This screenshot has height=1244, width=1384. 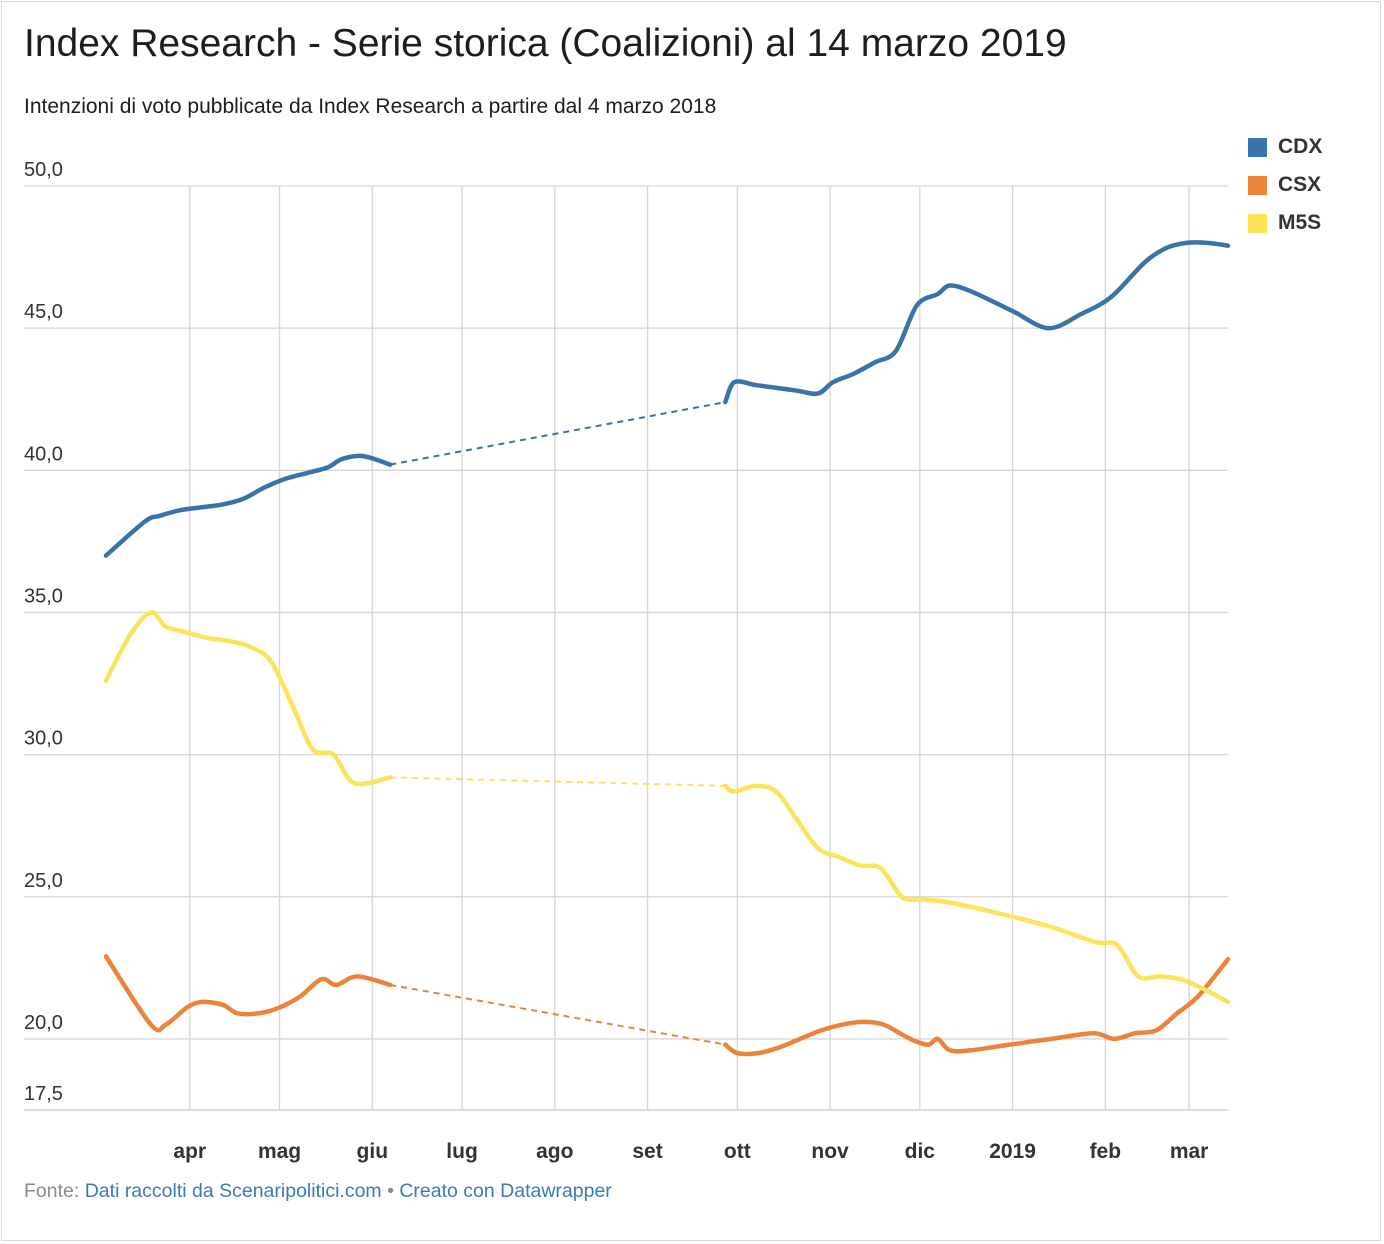 I want to click on y-tick-label: 50,0, so click(x=43, y=170).